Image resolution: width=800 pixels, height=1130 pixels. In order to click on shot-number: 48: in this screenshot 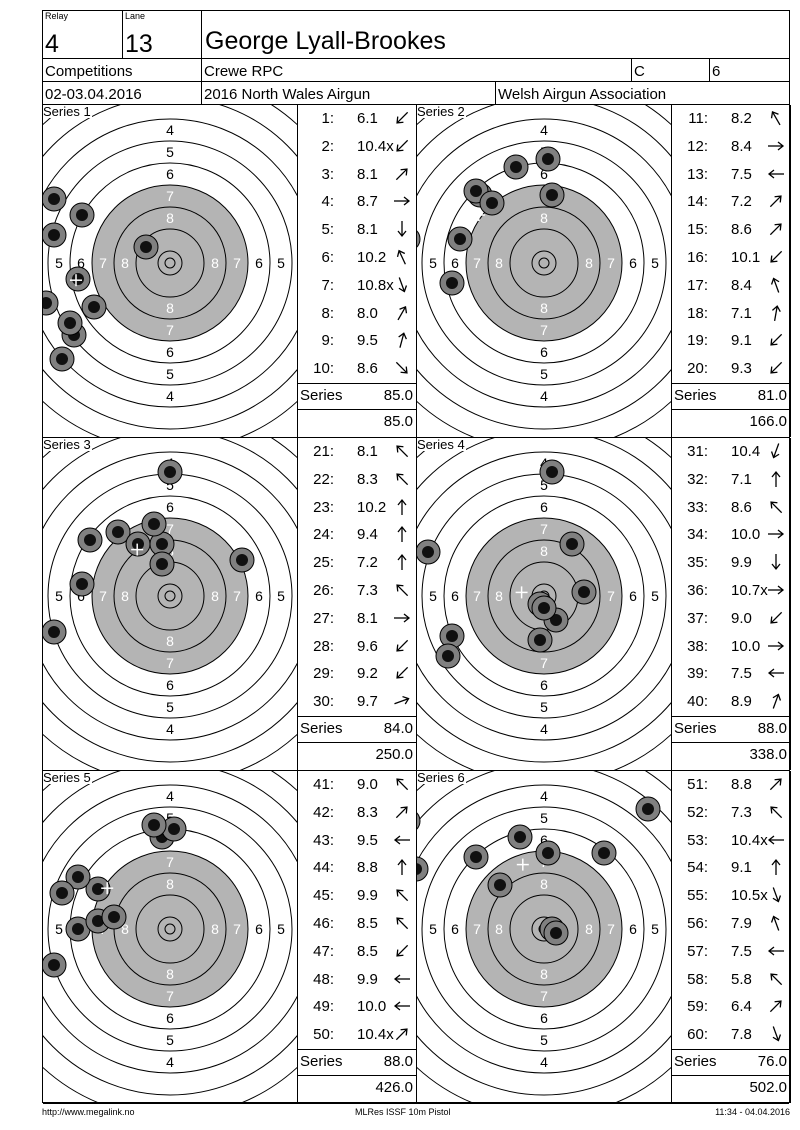, I will do `click(323, 979)`.